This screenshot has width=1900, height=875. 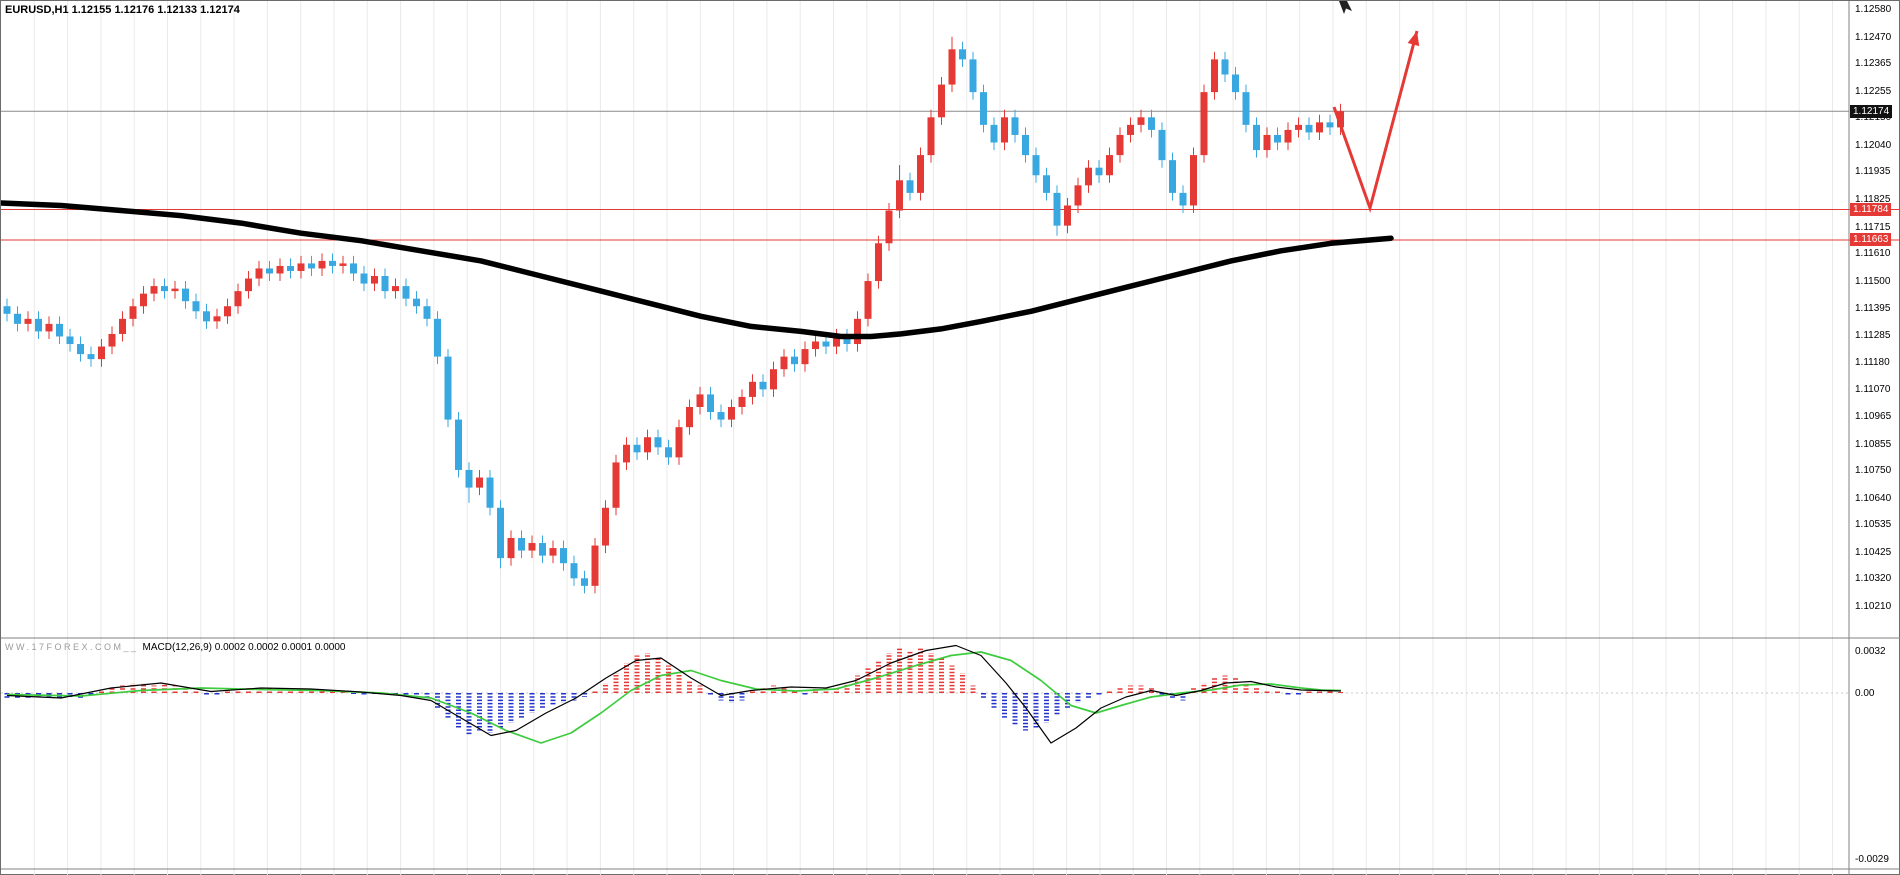 I want to click on price-axis-label: 1.11070, so click(x=1873, y=389).